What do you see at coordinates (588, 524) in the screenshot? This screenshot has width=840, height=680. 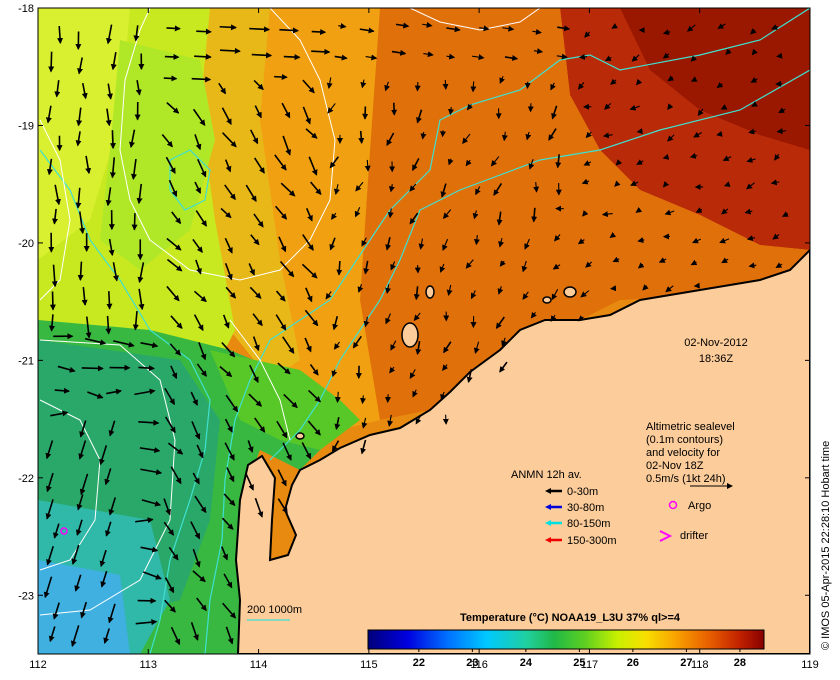 I see `legend-label: 80-150m` at bounding box center [588, 524].